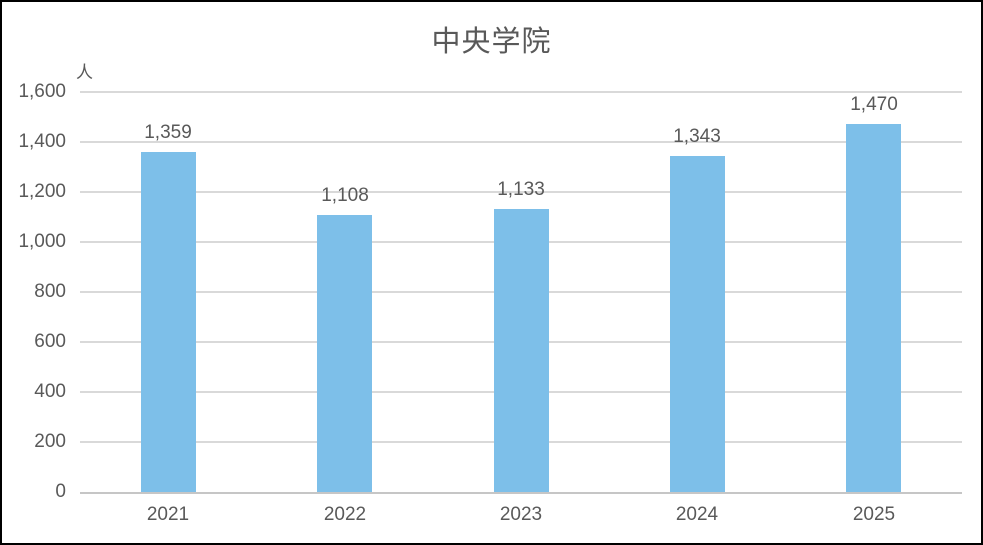 The image size is (983, 545). I want to click on y-tick-label: 800, so click(50, 291).